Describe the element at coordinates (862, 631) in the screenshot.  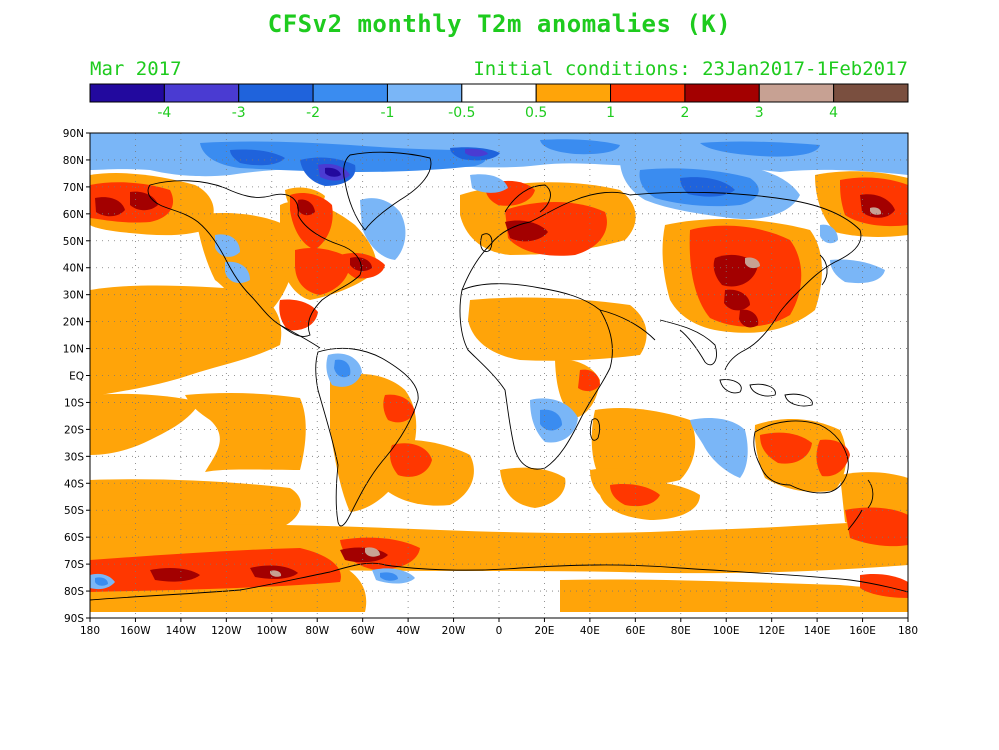
I see `lon-label: 160E` at that location.